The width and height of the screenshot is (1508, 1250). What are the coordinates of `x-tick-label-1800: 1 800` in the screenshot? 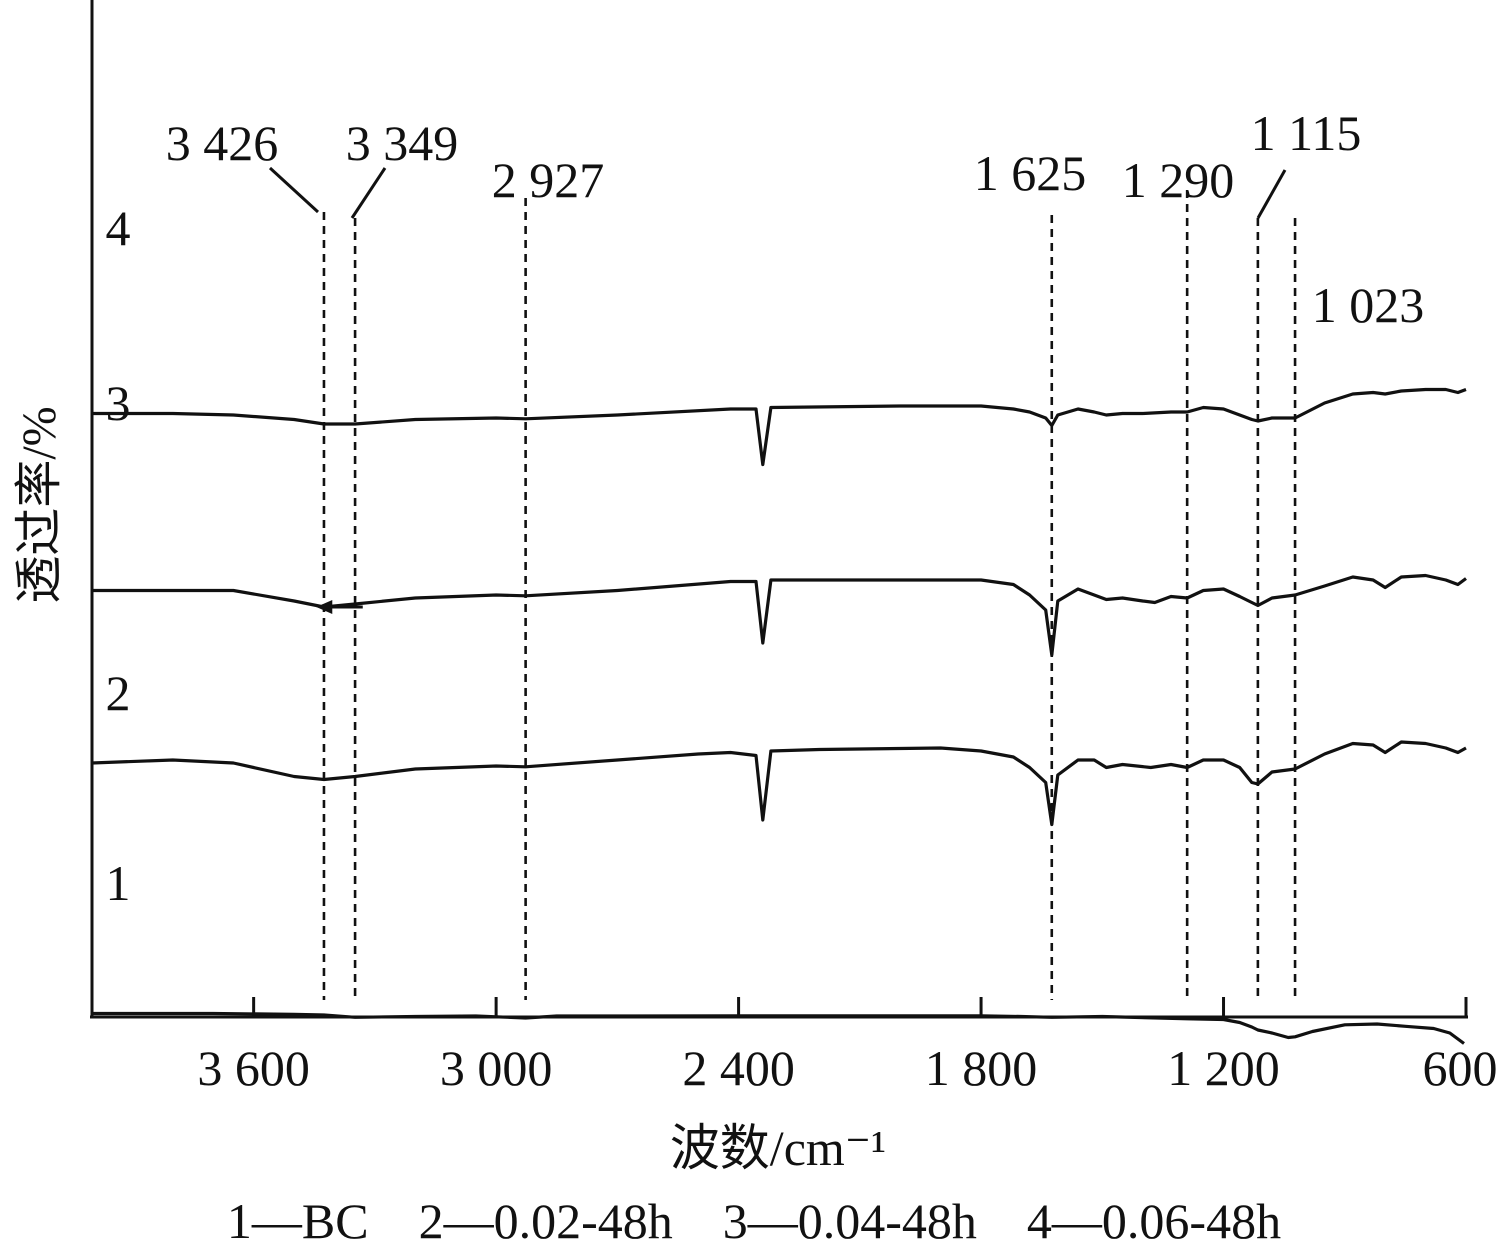 It's located at (981, 1068).